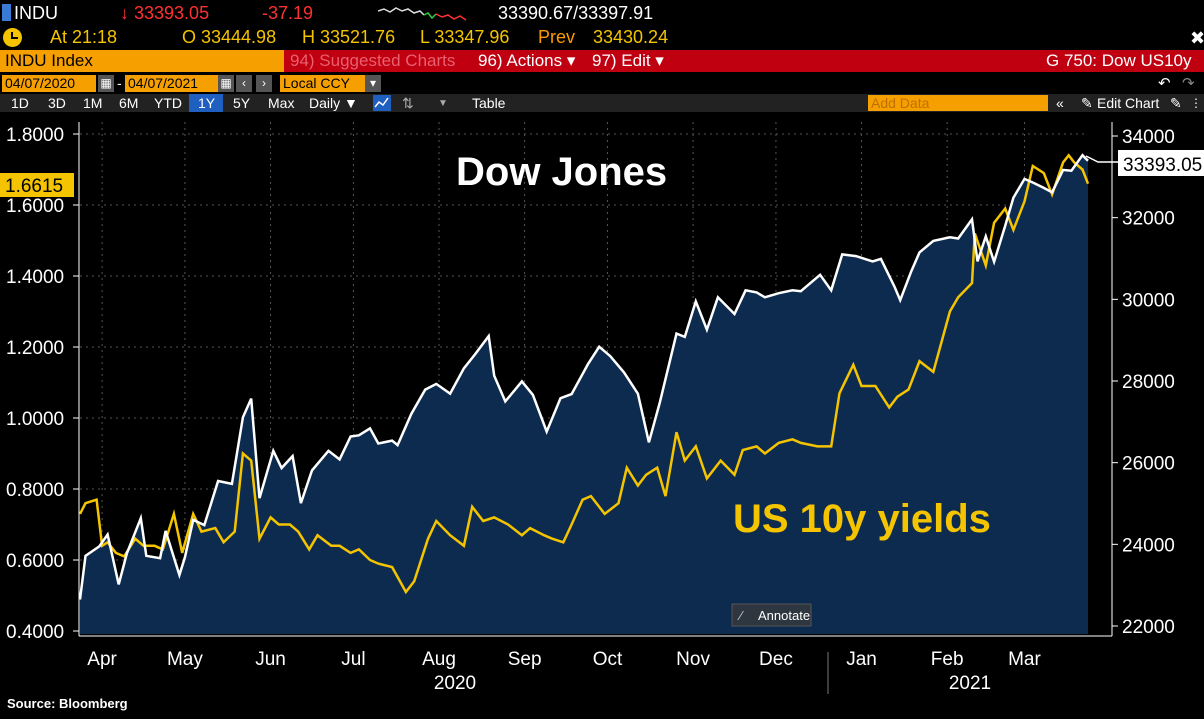 The image size is (1204, 719). What do you see at coordinates (165, 13) in the screenshot?
I see `last-price: ↓ 33393.05` at bounding box center [165, 13].